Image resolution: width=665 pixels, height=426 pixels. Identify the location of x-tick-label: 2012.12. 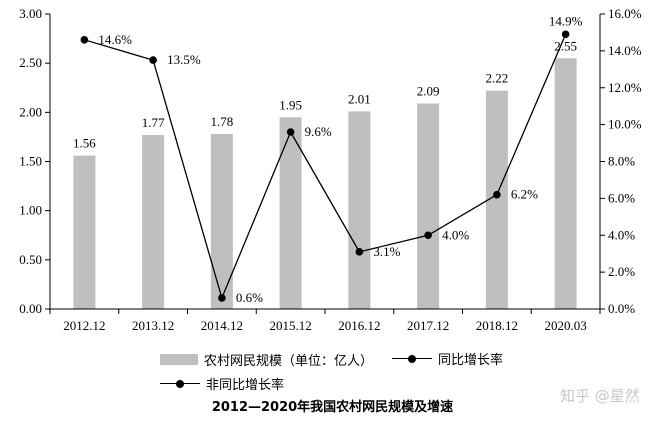
(84, 324).